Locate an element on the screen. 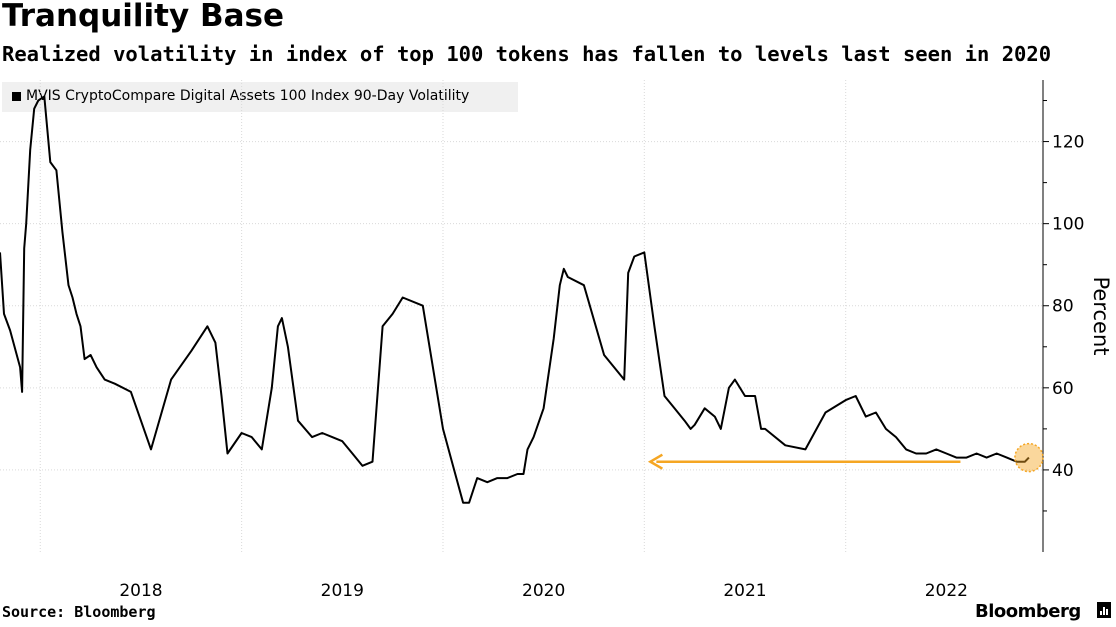 This screenshot has height=627, width=1116. legend-swatch is located at coordinates (16, 96).